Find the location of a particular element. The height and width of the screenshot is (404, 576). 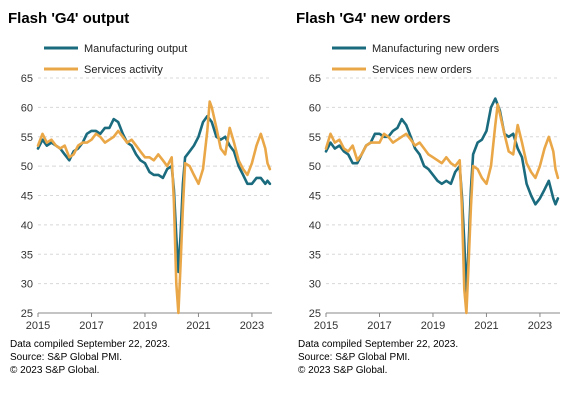

legend-label: Manufacturing new orders is located at coordinates (436, 49).